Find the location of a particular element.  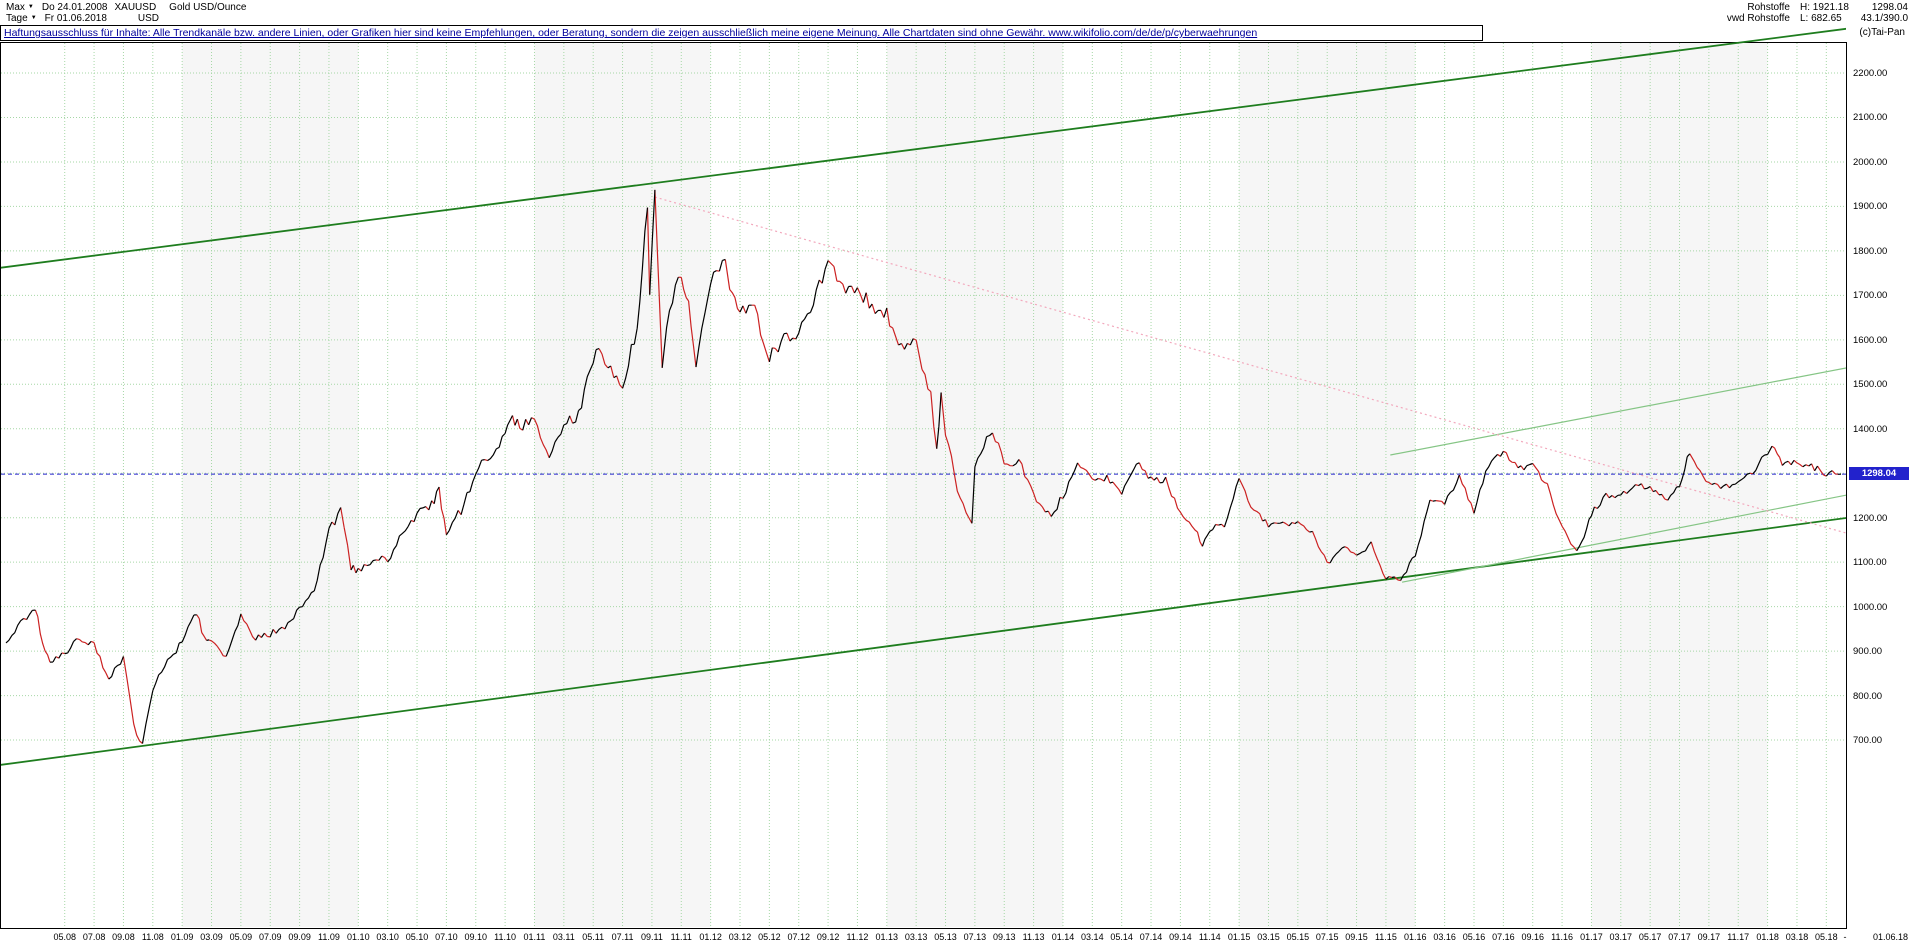

y-axis-label: 700.00 is located at coordinates (1868, 741).